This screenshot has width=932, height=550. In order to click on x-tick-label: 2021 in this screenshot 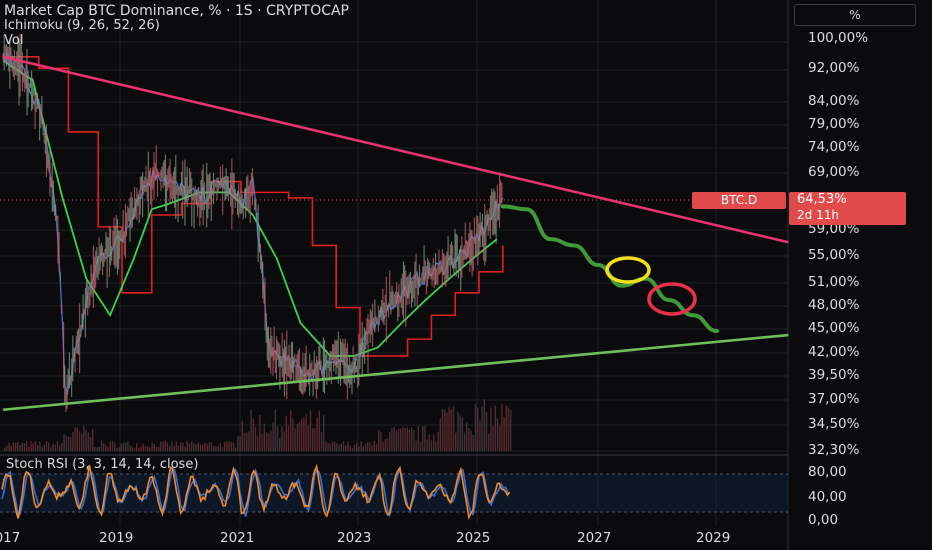, I will do `click(237, 538)`.